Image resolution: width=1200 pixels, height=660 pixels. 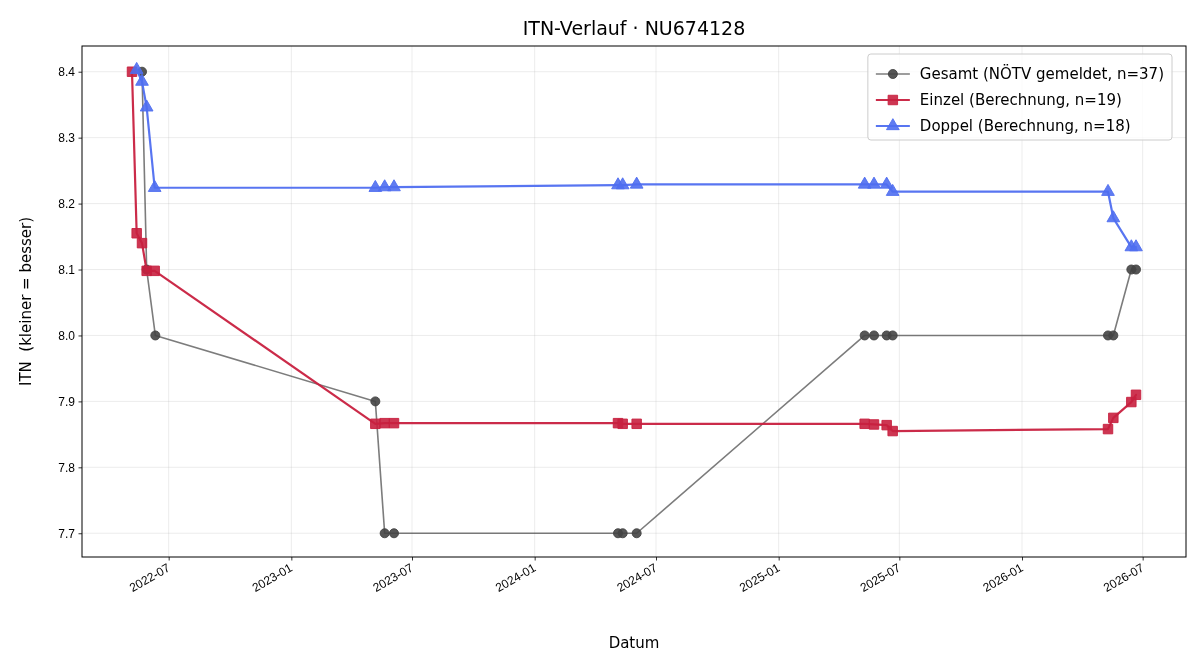 What do you see at coordinates (634, 643) in the screenshot?
I see `x-axis-title: Datum` at bounding box center [634, 643].